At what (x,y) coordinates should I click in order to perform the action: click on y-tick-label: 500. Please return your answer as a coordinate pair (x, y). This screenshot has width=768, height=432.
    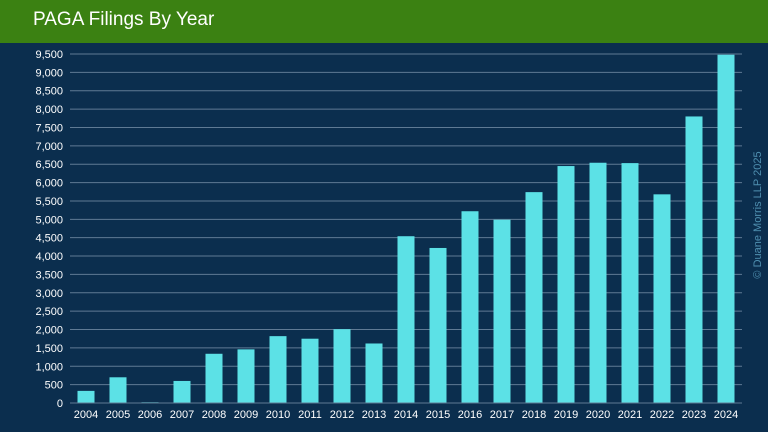
    Looking at the image, I should click on (54, 386).